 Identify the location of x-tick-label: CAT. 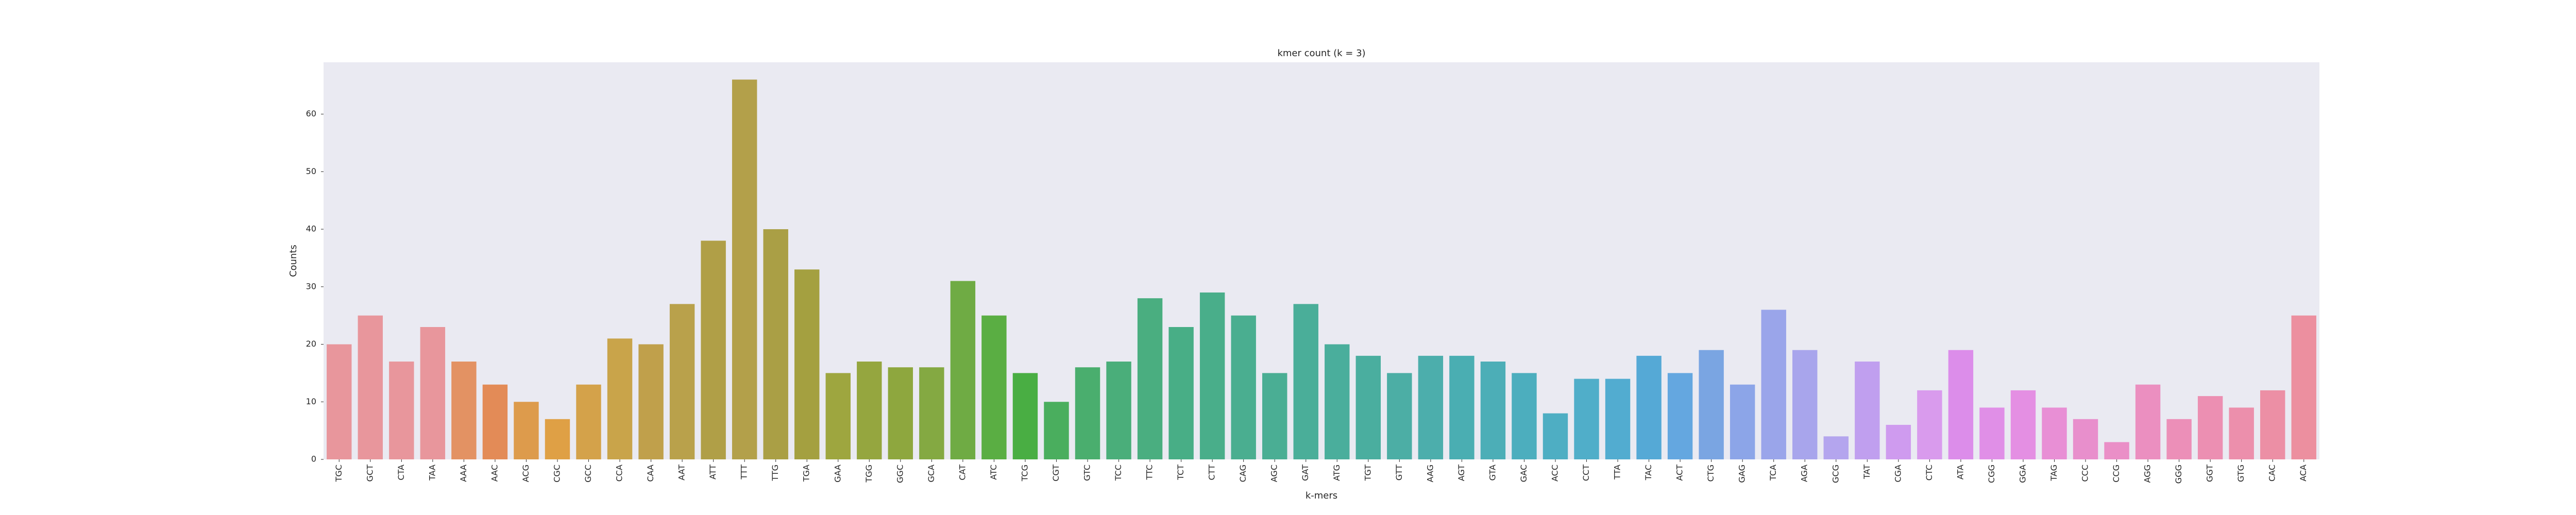
(962, 472).